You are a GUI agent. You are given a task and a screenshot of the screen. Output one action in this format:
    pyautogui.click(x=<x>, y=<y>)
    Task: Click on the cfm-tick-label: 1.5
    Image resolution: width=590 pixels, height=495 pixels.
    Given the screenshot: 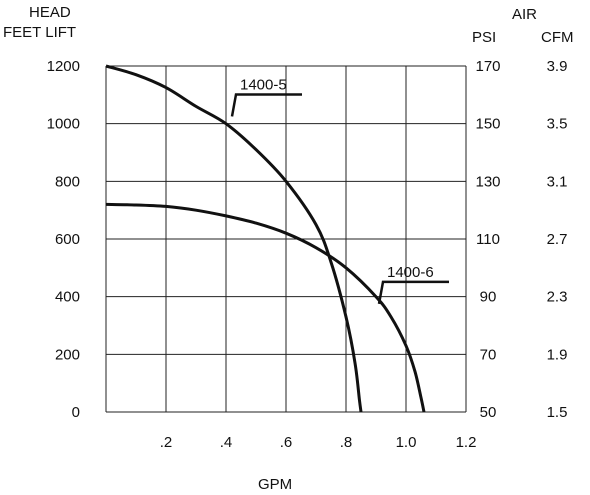 What is the action you would take?
    pyautogui.click(x=557, y=412)
    